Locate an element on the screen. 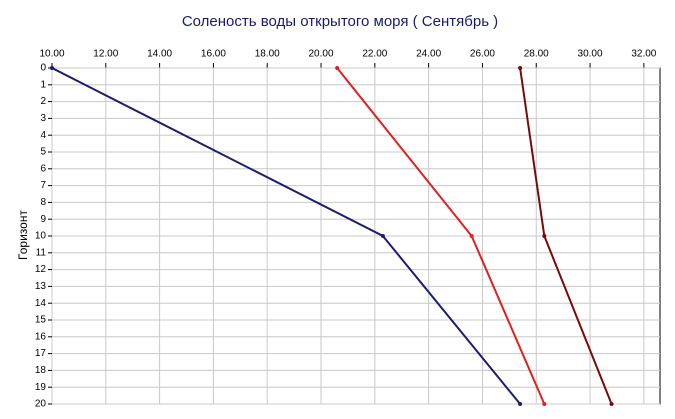 The height and width of the screenshot is (419, 675). x-tick-label: 22.00 is located at coordinates (374, 54).